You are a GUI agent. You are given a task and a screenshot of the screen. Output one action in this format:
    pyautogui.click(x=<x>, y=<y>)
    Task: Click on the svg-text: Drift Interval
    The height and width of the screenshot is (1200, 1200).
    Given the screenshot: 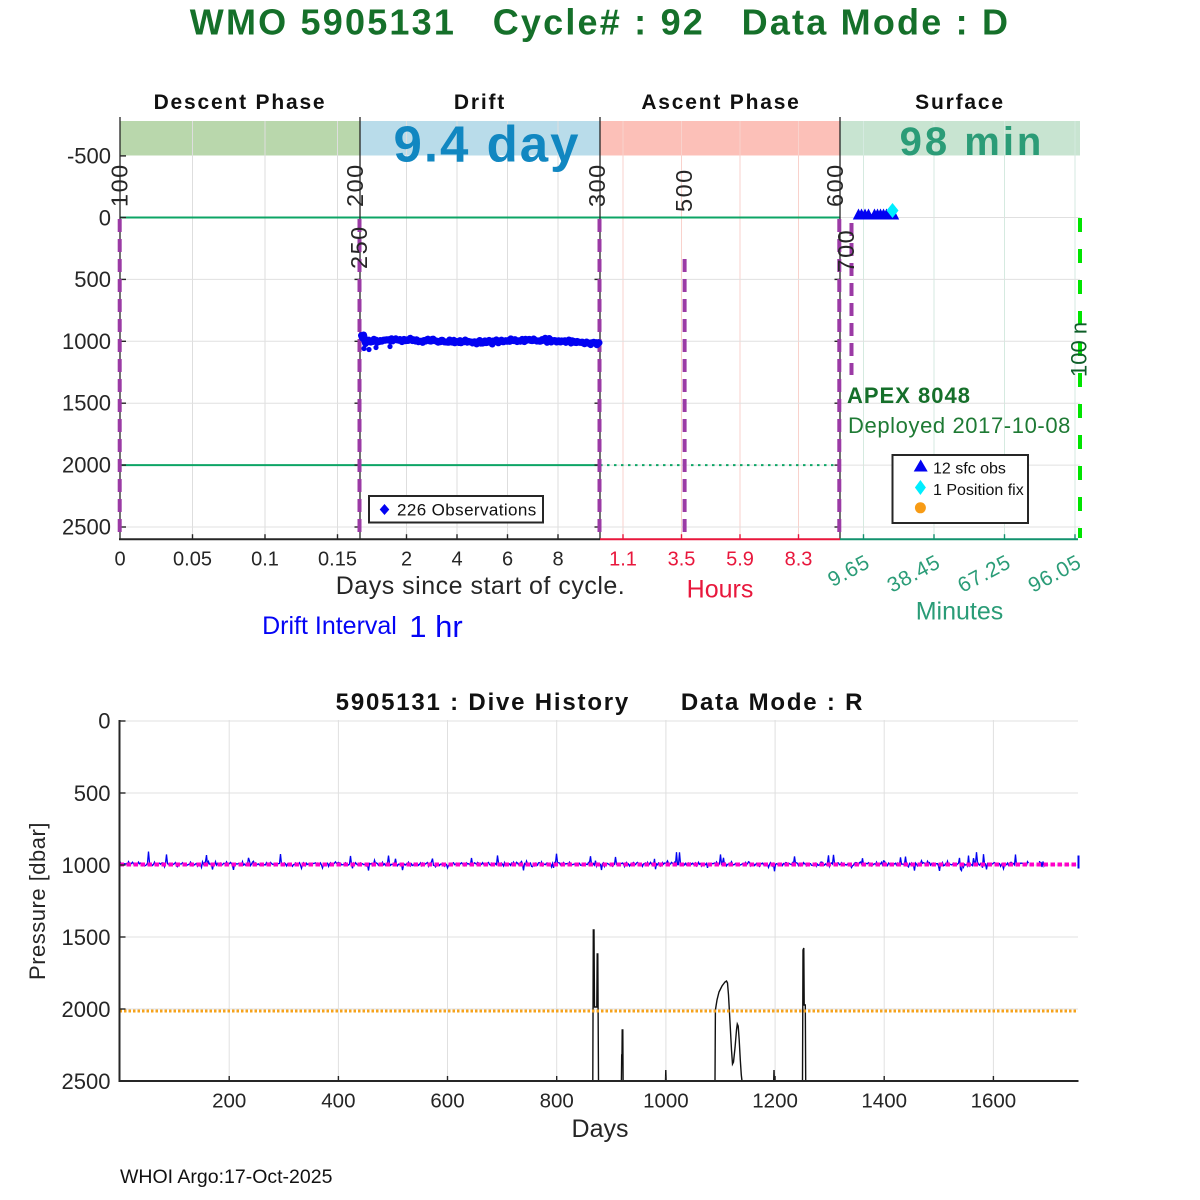 What is the action you would take?
    pyautogui.click(x=329, y=626)
    